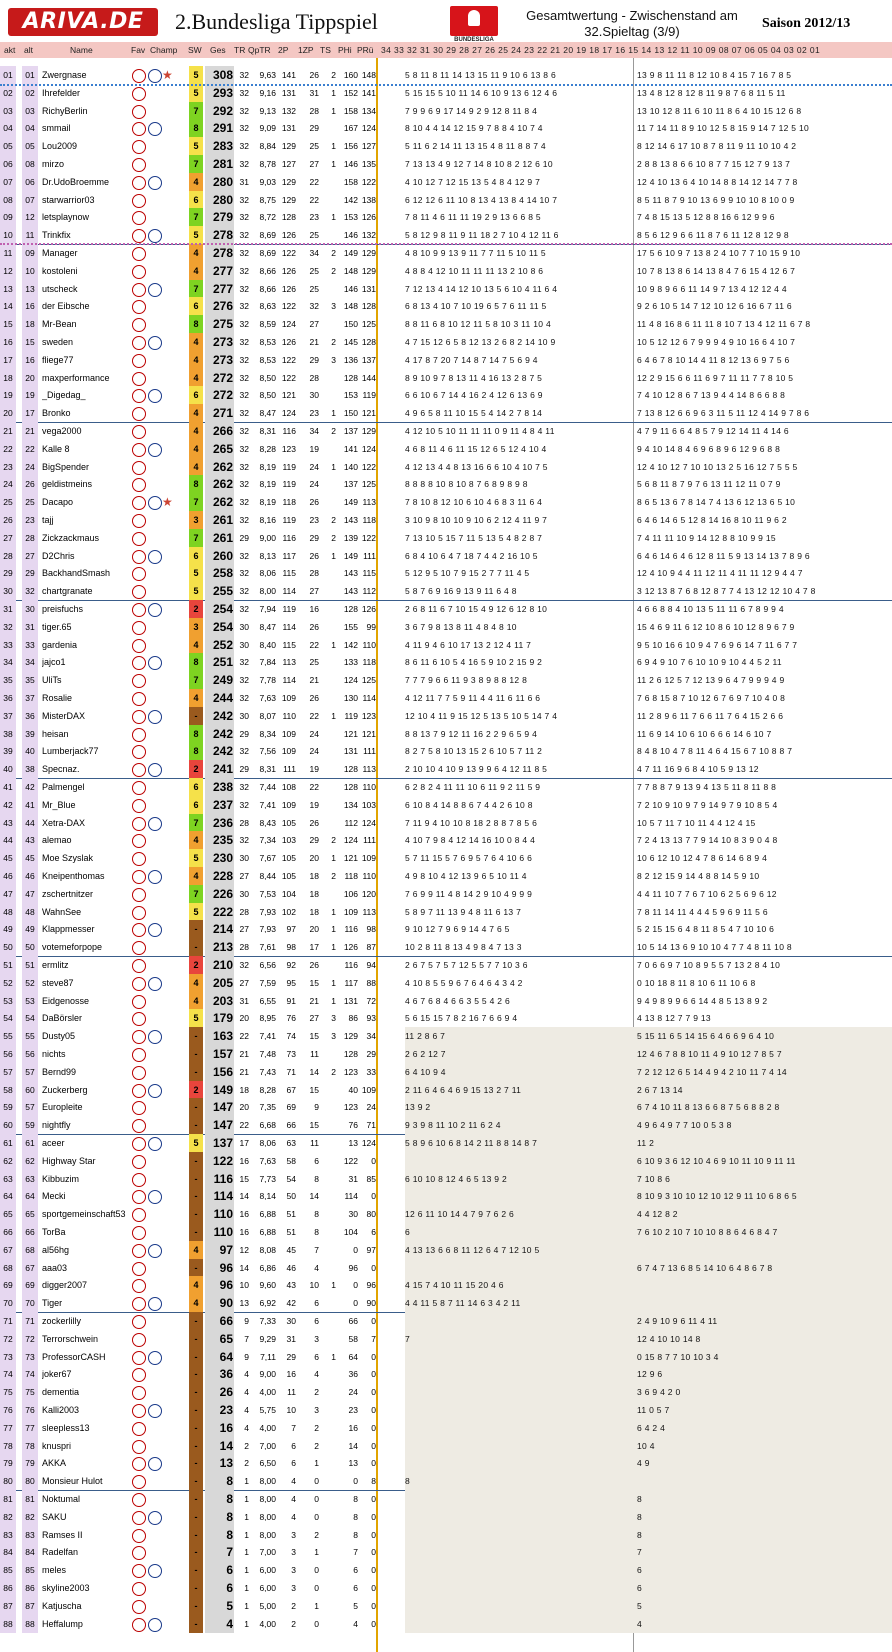 The height and width of the screenshot is (1652, 892). Describe the element at coordinates (59, 1071) in the screenshot. I see `cell-name: Bernd99` at that location.